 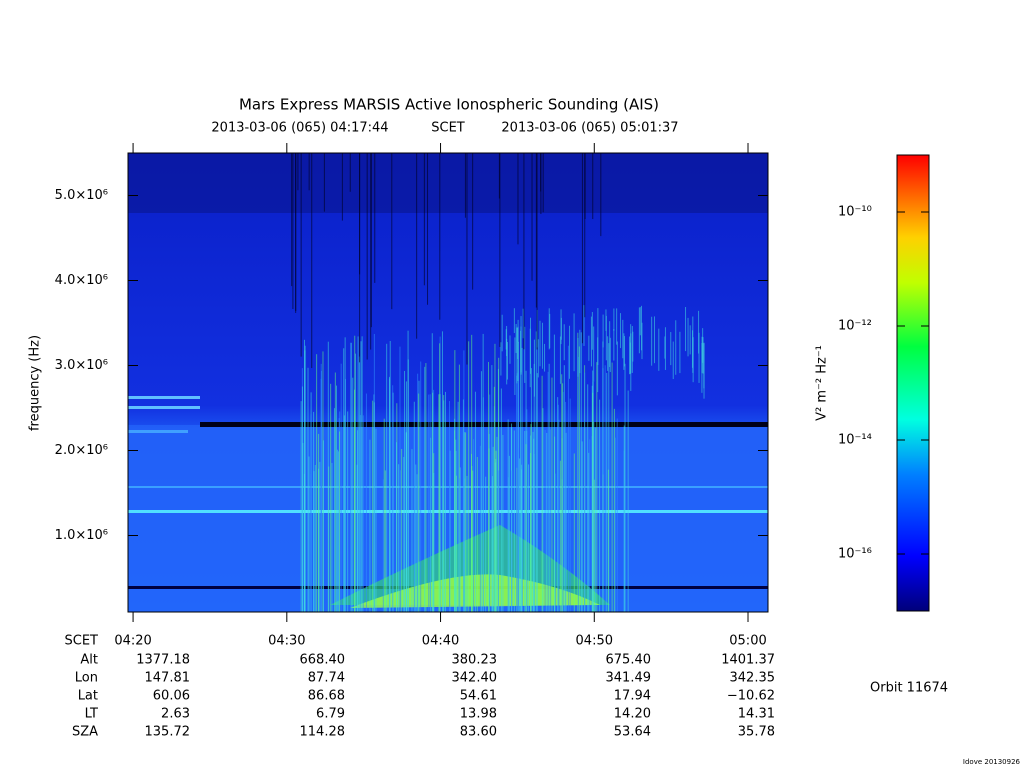 I want to click on ephemeris-label: SZA, so click(x=85, y=732).